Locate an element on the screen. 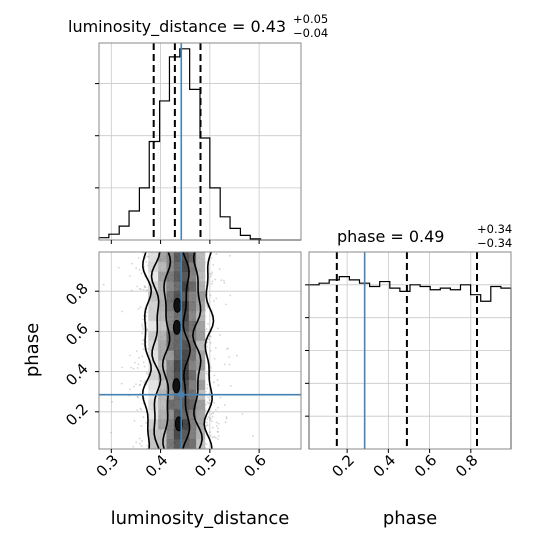 This screenshot has width=550, height=550. histogram-phase is located at coordinates (410, 362).